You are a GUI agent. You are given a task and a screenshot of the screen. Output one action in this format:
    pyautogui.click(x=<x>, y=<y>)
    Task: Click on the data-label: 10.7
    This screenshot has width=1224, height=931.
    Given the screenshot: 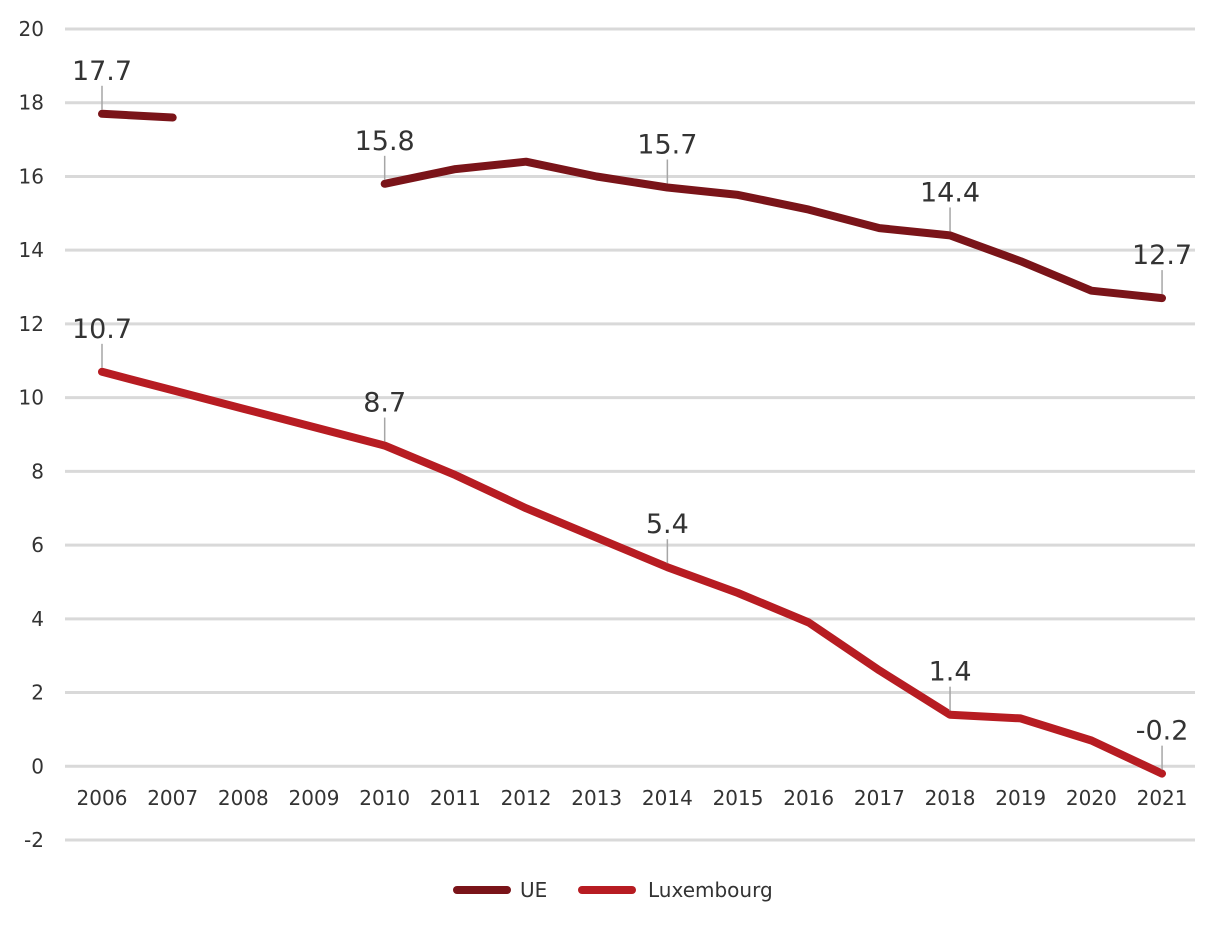 What is the action you would take?
    pyautogui.click(x=102, y=329)
    